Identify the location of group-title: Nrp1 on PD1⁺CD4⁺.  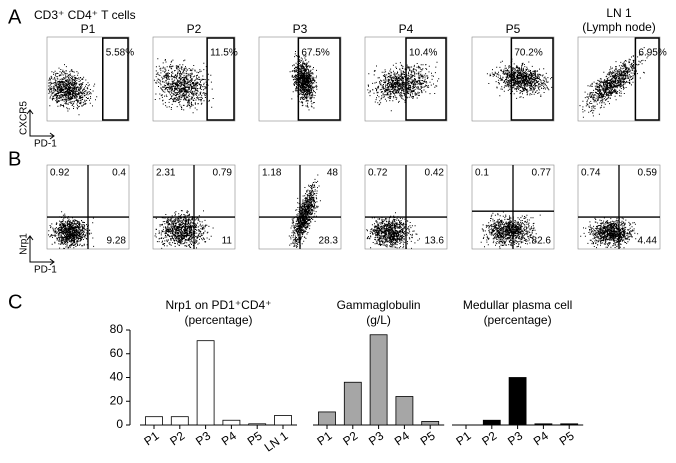
(218, 305).